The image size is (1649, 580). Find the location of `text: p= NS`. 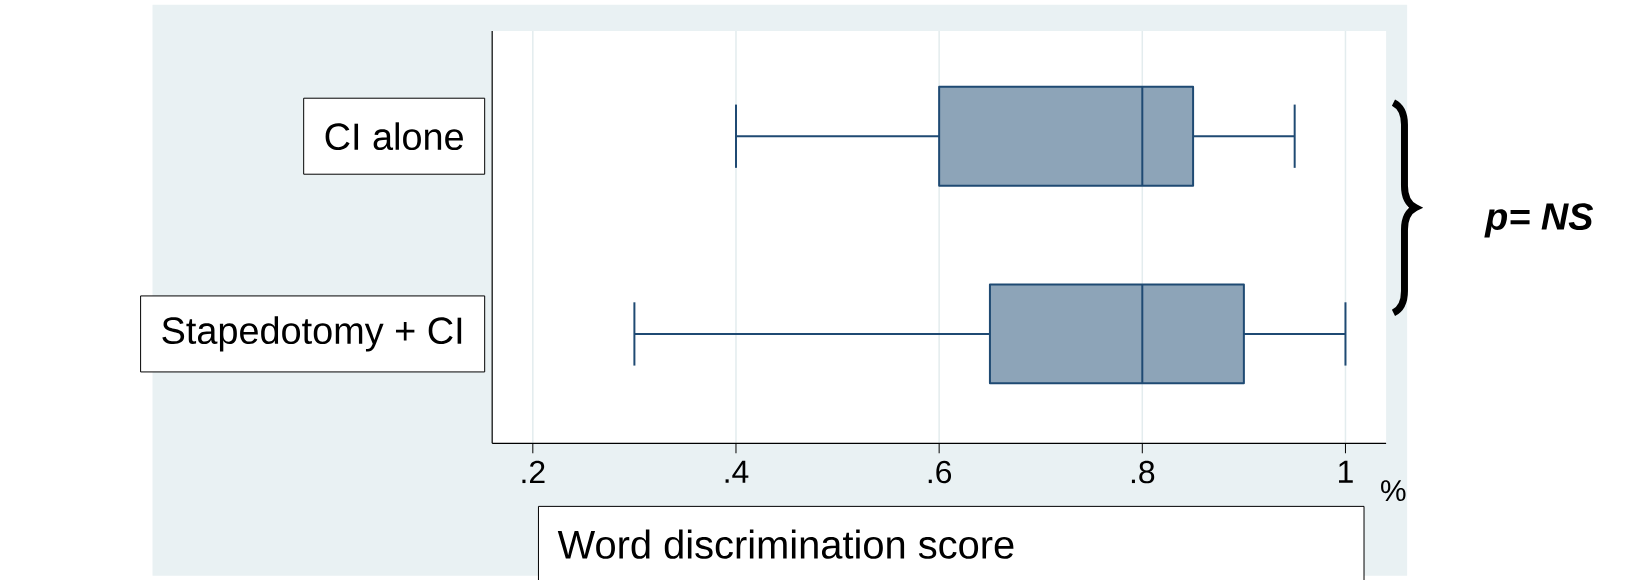

text: p= NS is located at coordinates (1539, 220).